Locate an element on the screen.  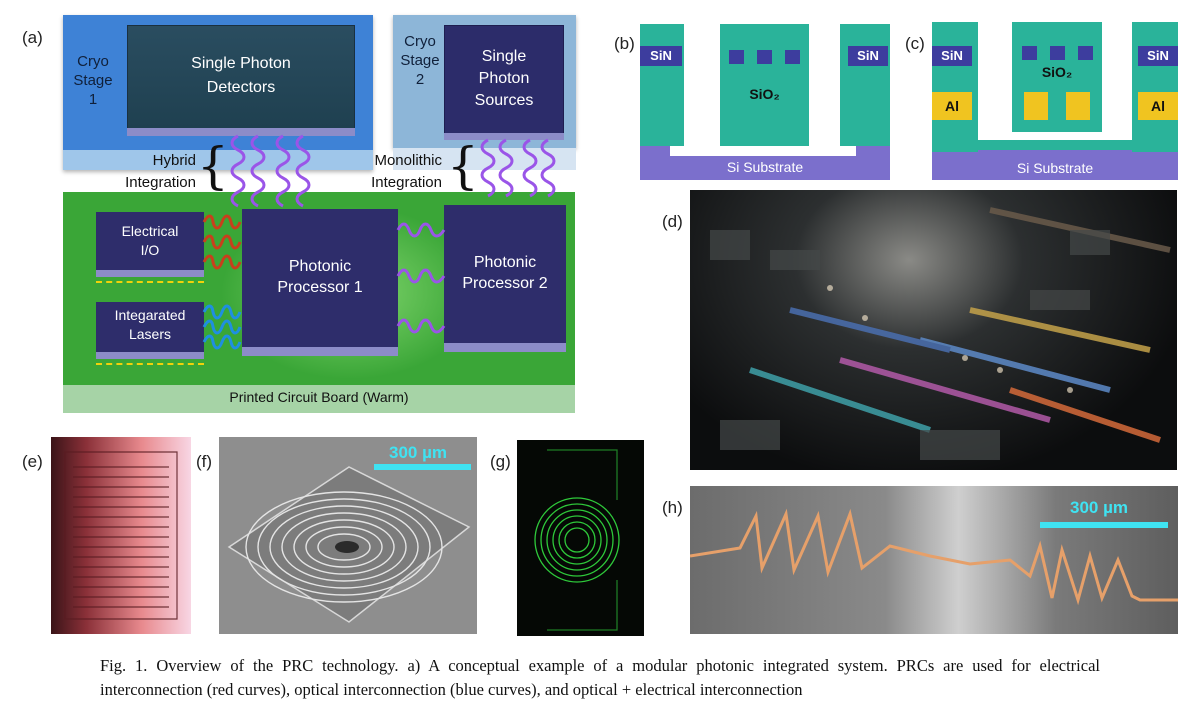
photonic-processor-1-chip is located at coordinates (320, 278).